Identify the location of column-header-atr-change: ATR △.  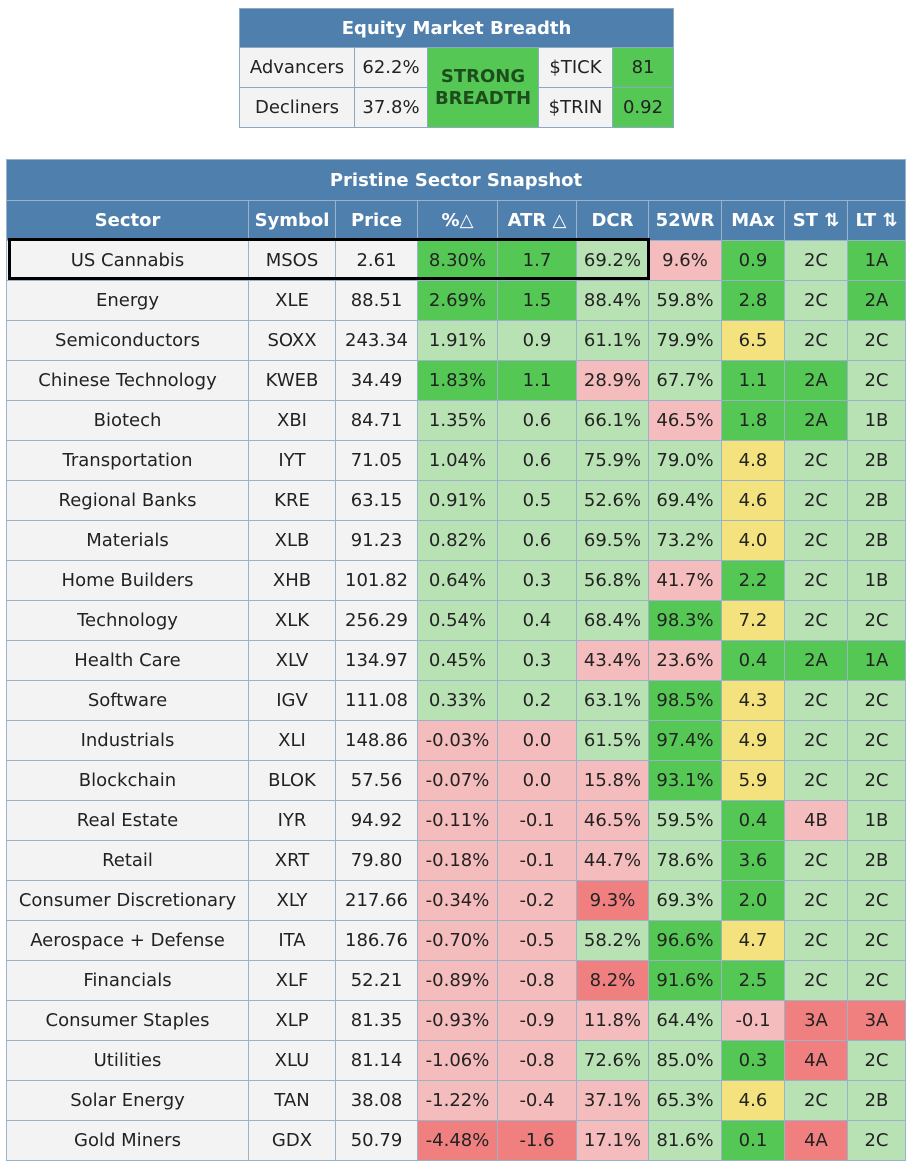
(537, 220).